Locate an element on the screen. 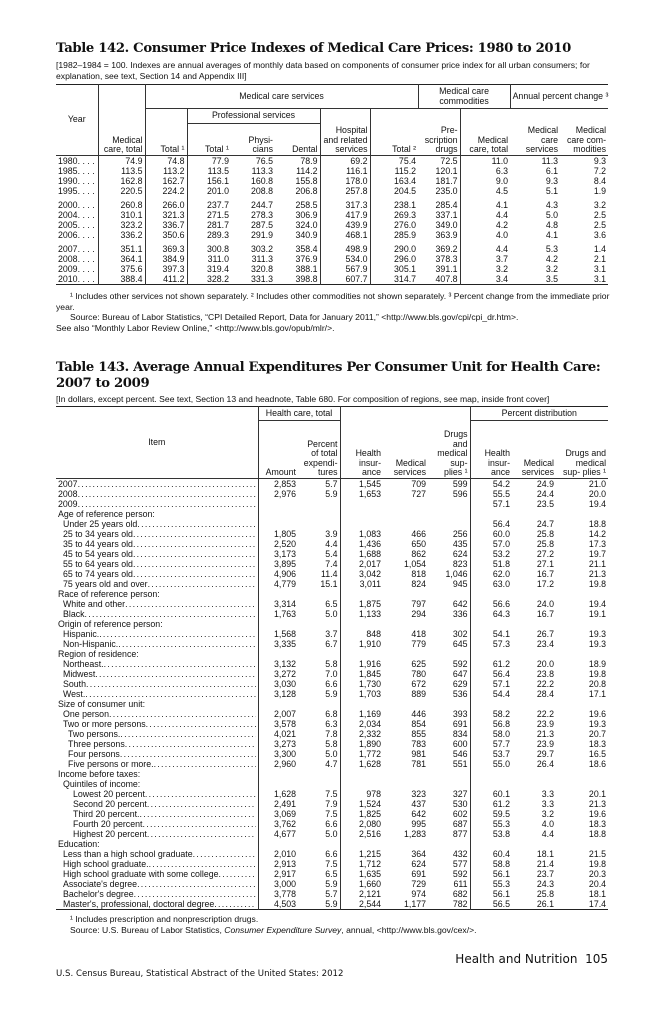 The width and height of the screenshot is (652, 1024). value-cell: 3,030 is located at coordinates (277, 684).